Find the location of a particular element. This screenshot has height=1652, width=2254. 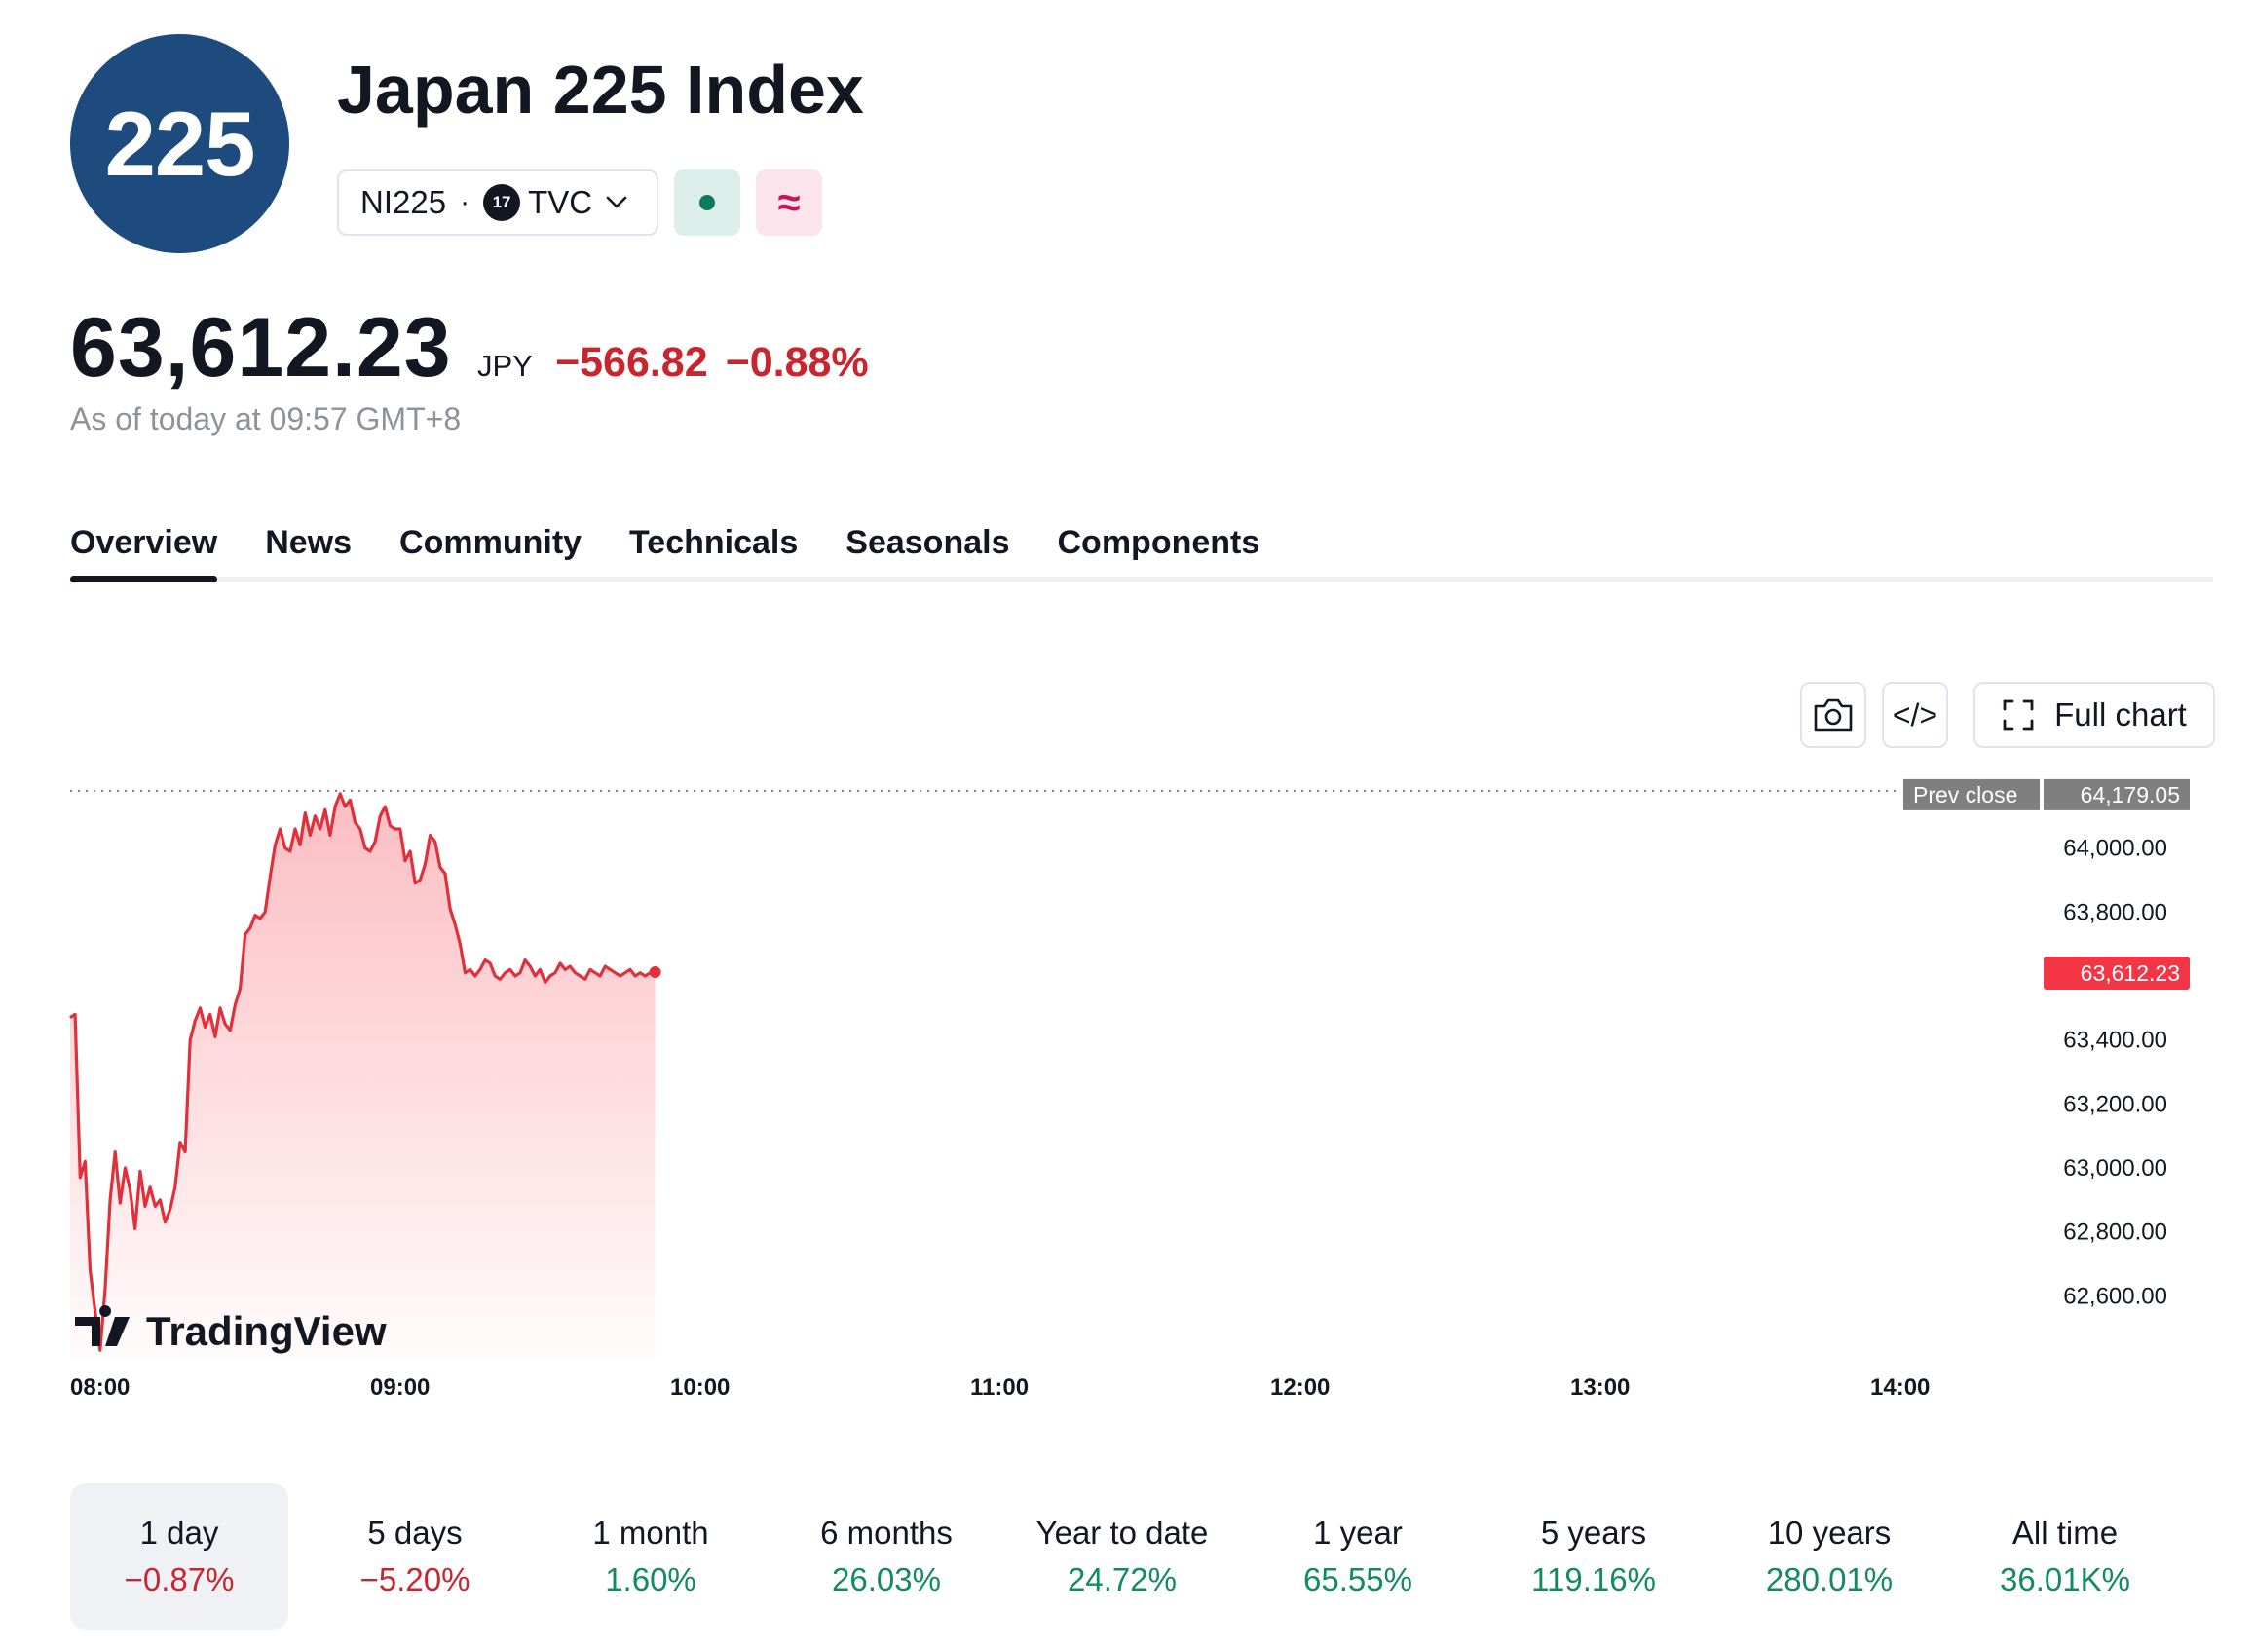

range-6-months: 6 months 26.03% is located at coordinates (886, 1557).